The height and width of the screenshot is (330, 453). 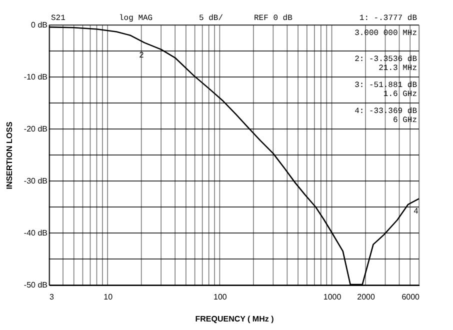 What do you see at coordinates (386, 64) in the screenshot?
I see `annotation: 2: -3.3536 dB 21.3 MHz` at bounding box center [386, 64].